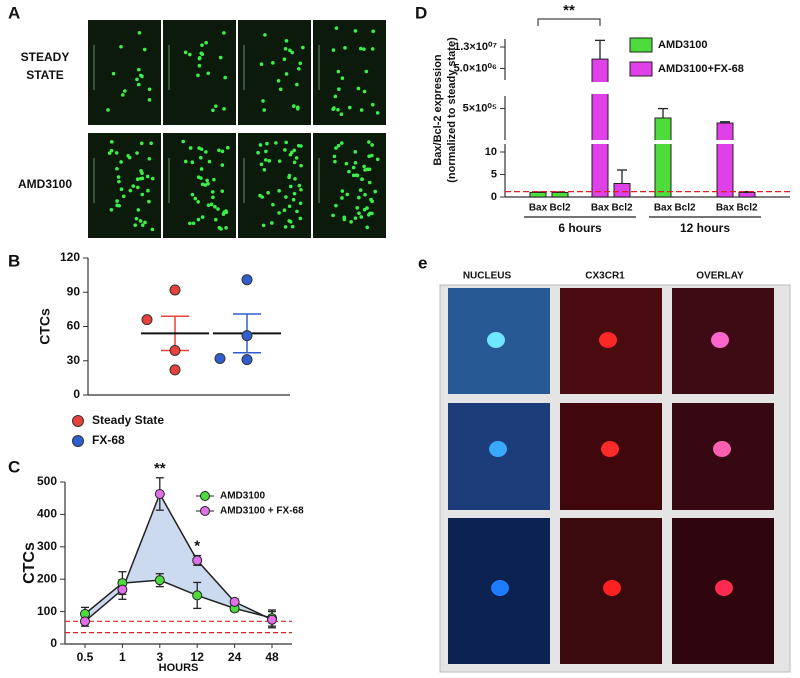 Image resolution: width=800 pixels, height=678 pixels. What do you see at coordinates (438, 110) in the screenshot?
I see `y-axis-label: Bax/Bcl-2 expression` at bounding box center [438, 110].